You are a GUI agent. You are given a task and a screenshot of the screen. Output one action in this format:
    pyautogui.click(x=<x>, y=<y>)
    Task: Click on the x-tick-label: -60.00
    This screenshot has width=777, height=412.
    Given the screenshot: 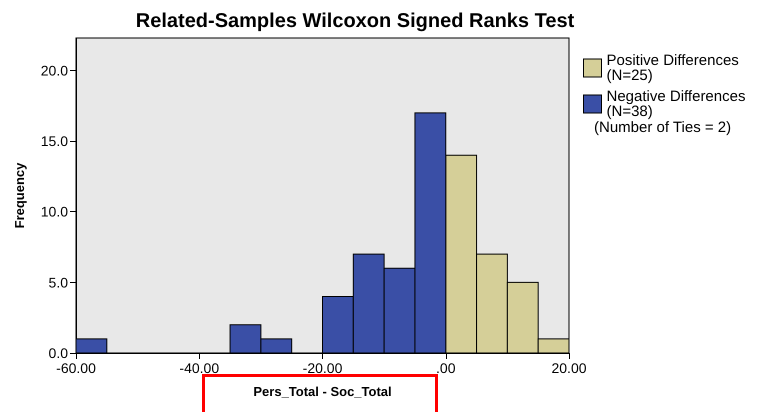 What is the action you would take?
    pyautogui.click(x=76, y=368)
    